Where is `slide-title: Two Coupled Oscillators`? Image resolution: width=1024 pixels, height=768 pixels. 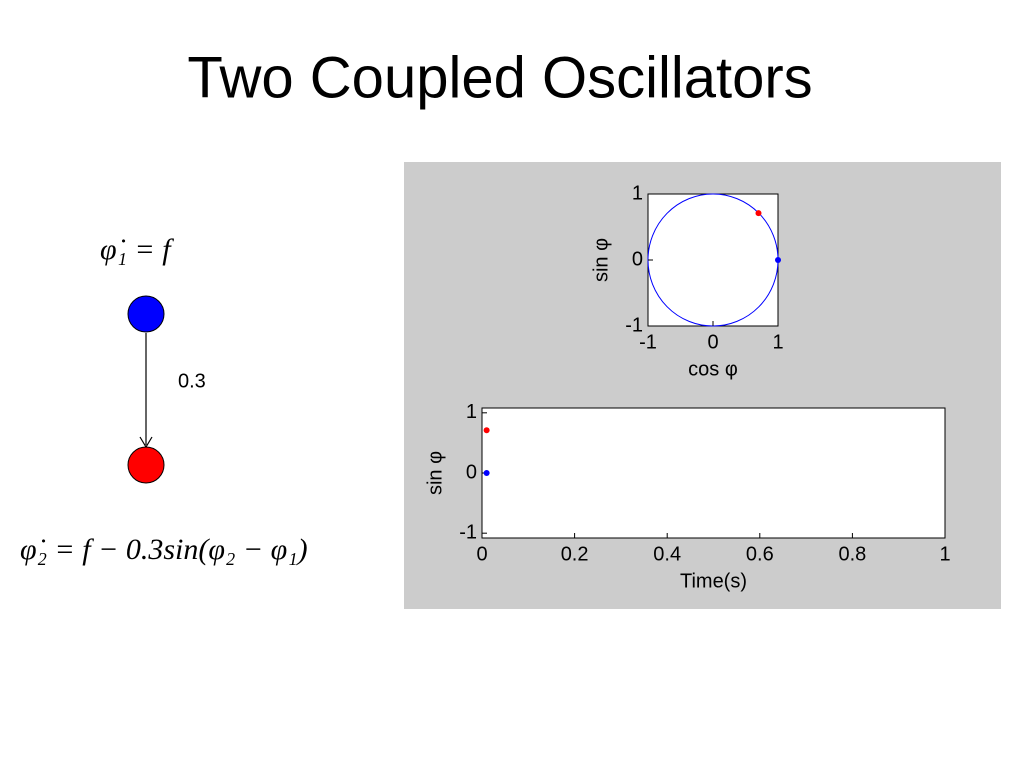 slide-title: Two Coupled Oscillators is located at coordinates (499, 77).